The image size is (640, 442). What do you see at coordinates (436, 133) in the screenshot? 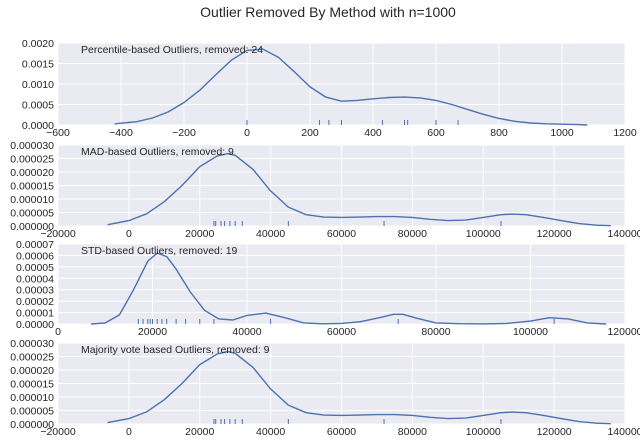
I see `x-tick-label: 600` at bounding box center [436, 133].